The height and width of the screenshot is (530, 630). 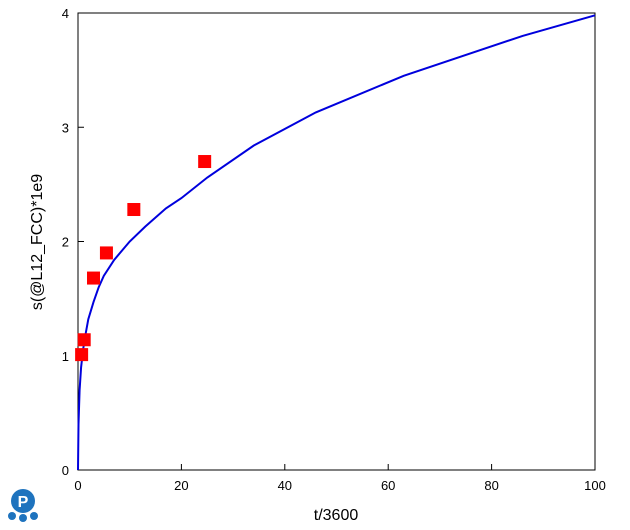 I want to click on p-logo-icon: P, so click(x=23, y=505).